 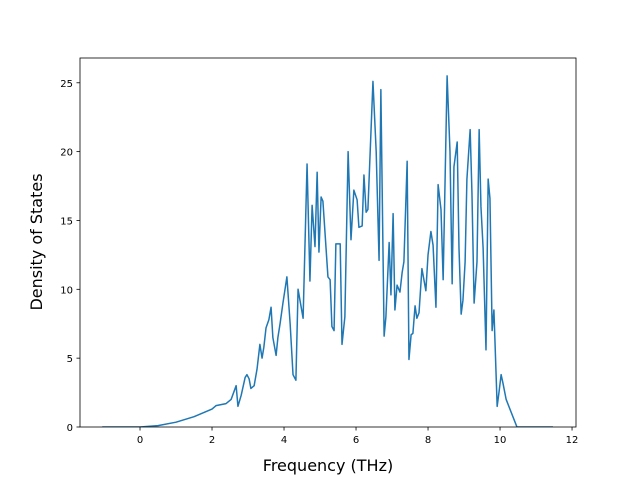 What do you see at coordinates (70, 359) in the screenshot?
I see `y-tick-label: 5` at bounding box center [70, 359].